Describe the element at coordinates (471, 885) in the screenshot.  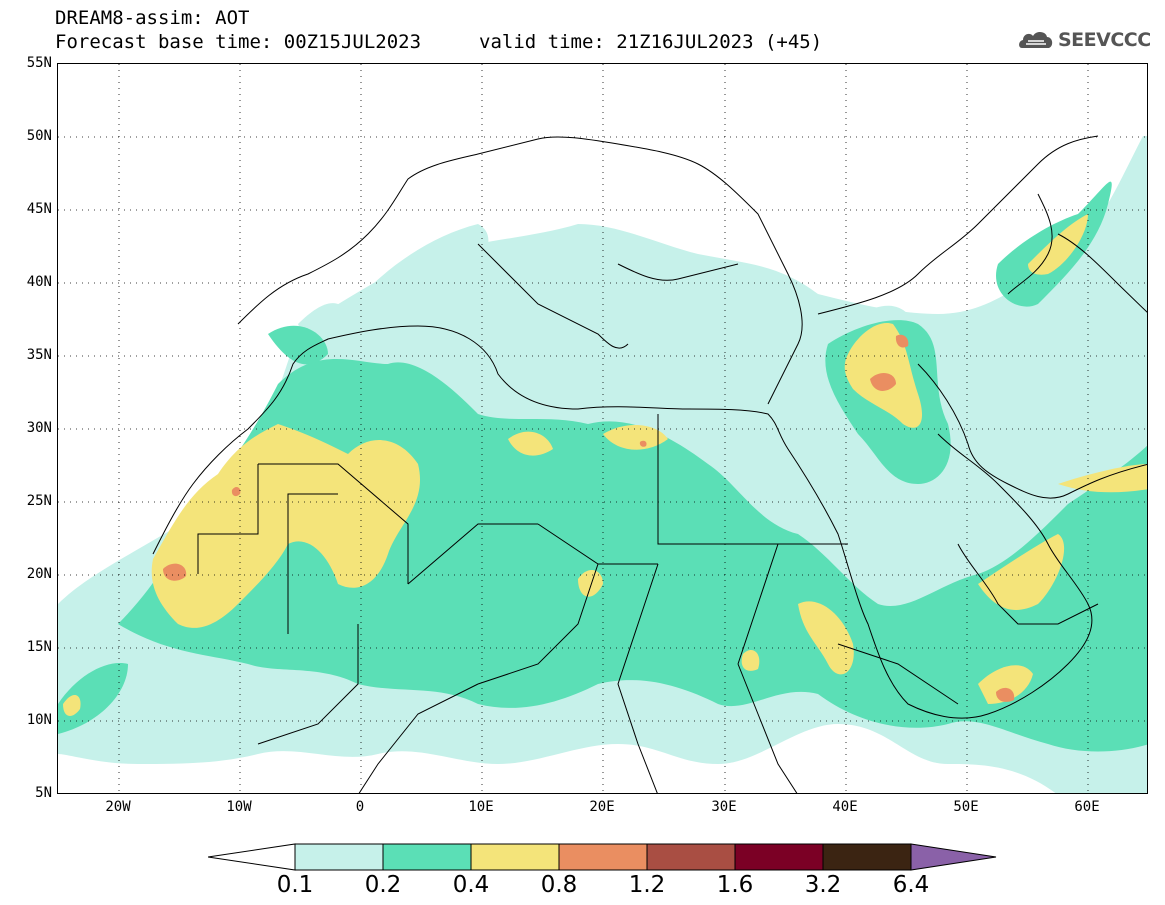
I see `colorbar-label: 0.4` at that location.